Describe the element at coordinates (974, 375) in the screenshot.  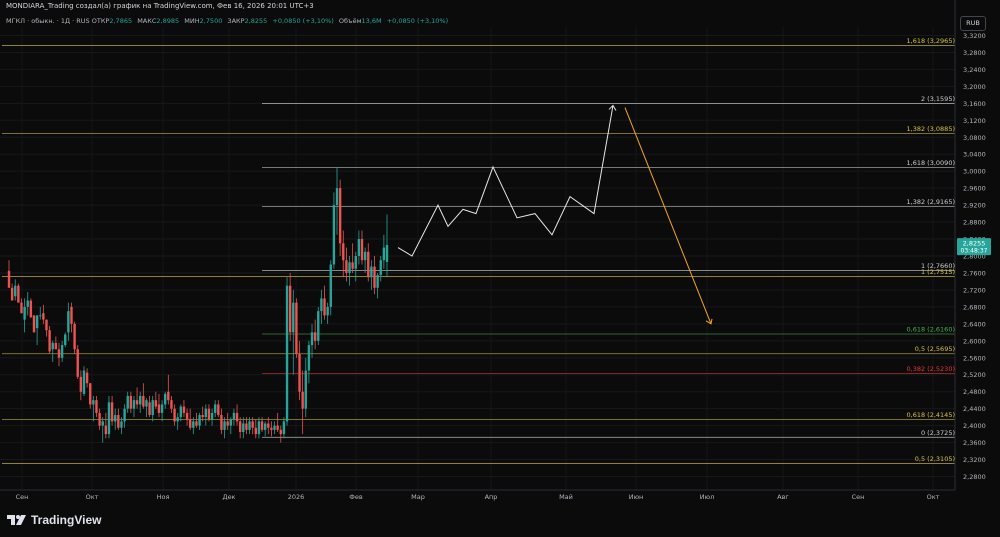
I see `price-tick-label: 2,5200` at that location.